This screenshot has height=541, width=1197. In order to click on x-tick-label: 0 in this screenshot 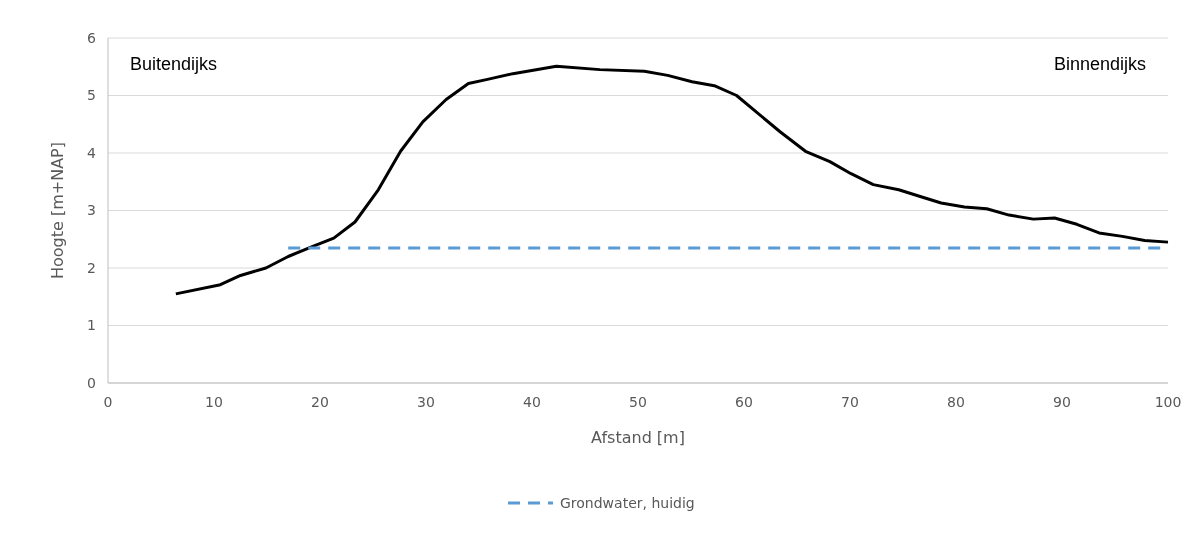, I will do `click(108, 402)`.